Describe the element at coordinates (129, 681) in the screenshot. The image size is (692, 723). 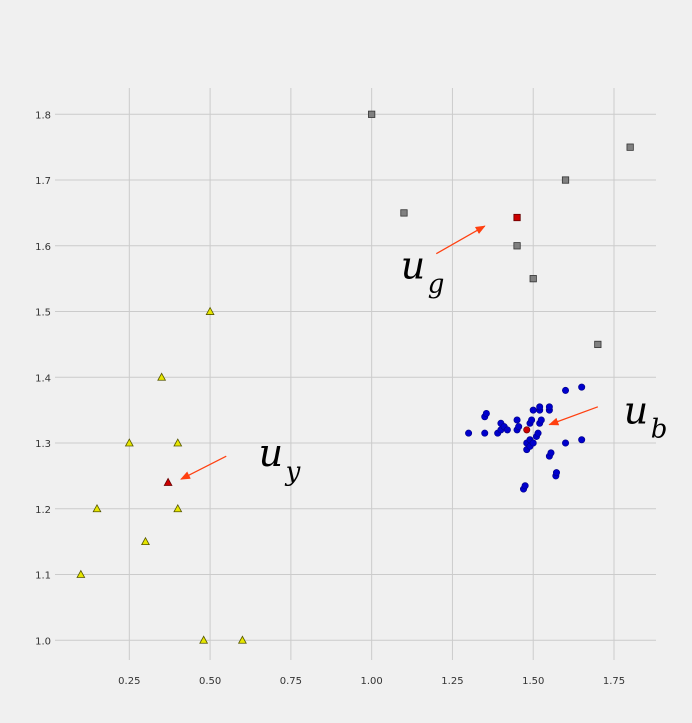
I see `x-tick-label: 0.25` at that location.